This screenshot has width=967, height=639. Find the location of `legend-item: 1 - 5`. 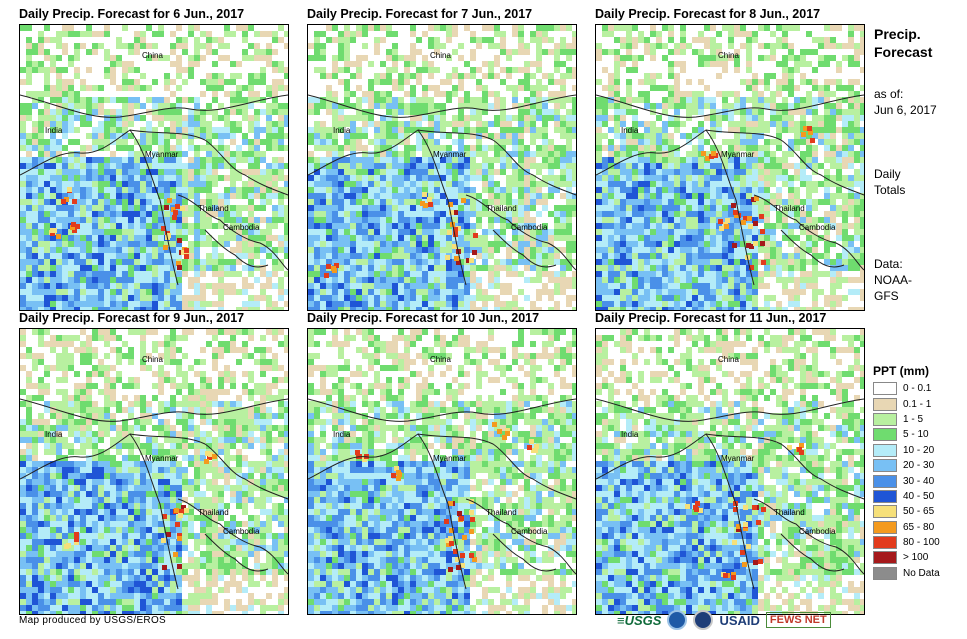

legend-item: 1 - 5 is located at coordinates (906, 419).